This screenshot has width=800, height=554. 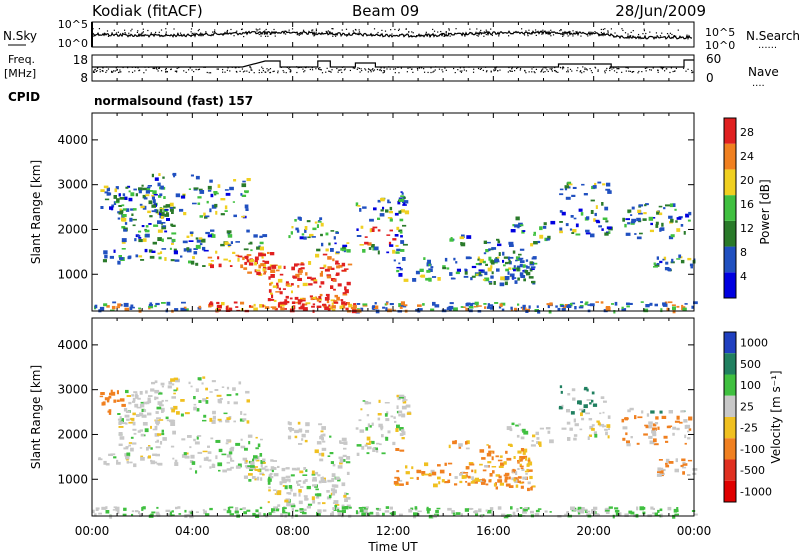 What do you see at coordinates (173, 101) in the screenshot?
I see `cpid-value: normalsound (fast) 157` at bounding box center [173, 101].